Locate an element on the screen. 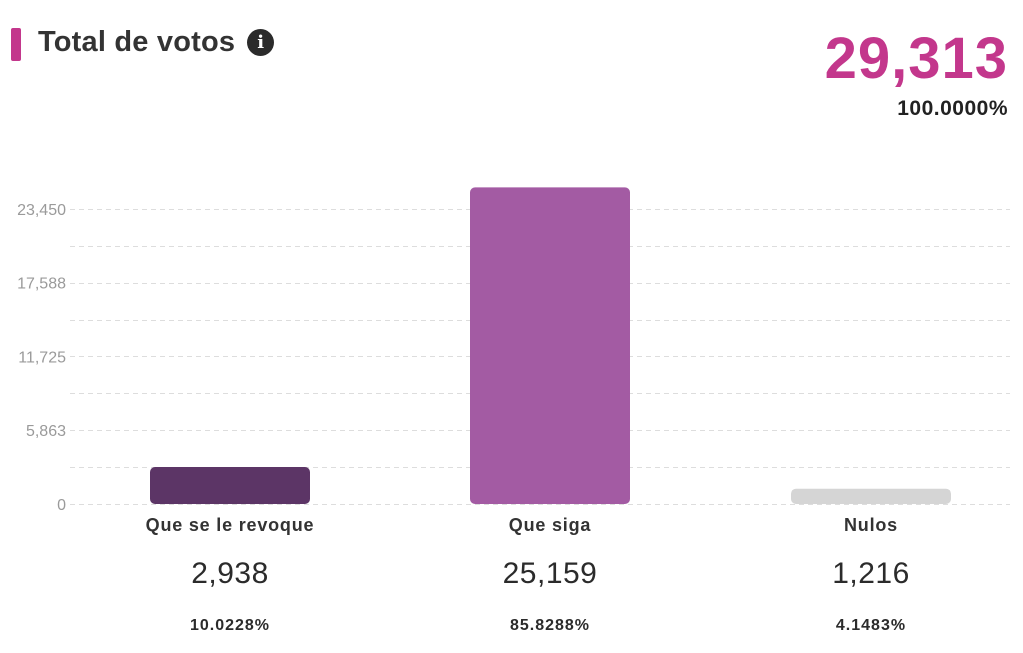 The width and height of the screenshot is (1023, 653). y-tick-label: 23,450 is located at coordinates (41, 210).